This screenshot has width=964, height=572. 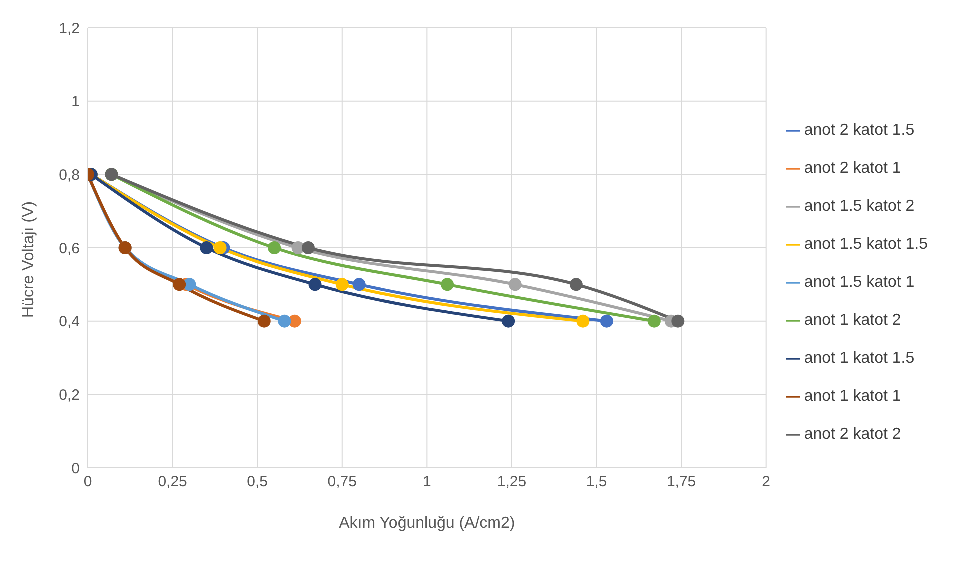 I want to click on x-tick-label: 2, so click(x=766, y=482).